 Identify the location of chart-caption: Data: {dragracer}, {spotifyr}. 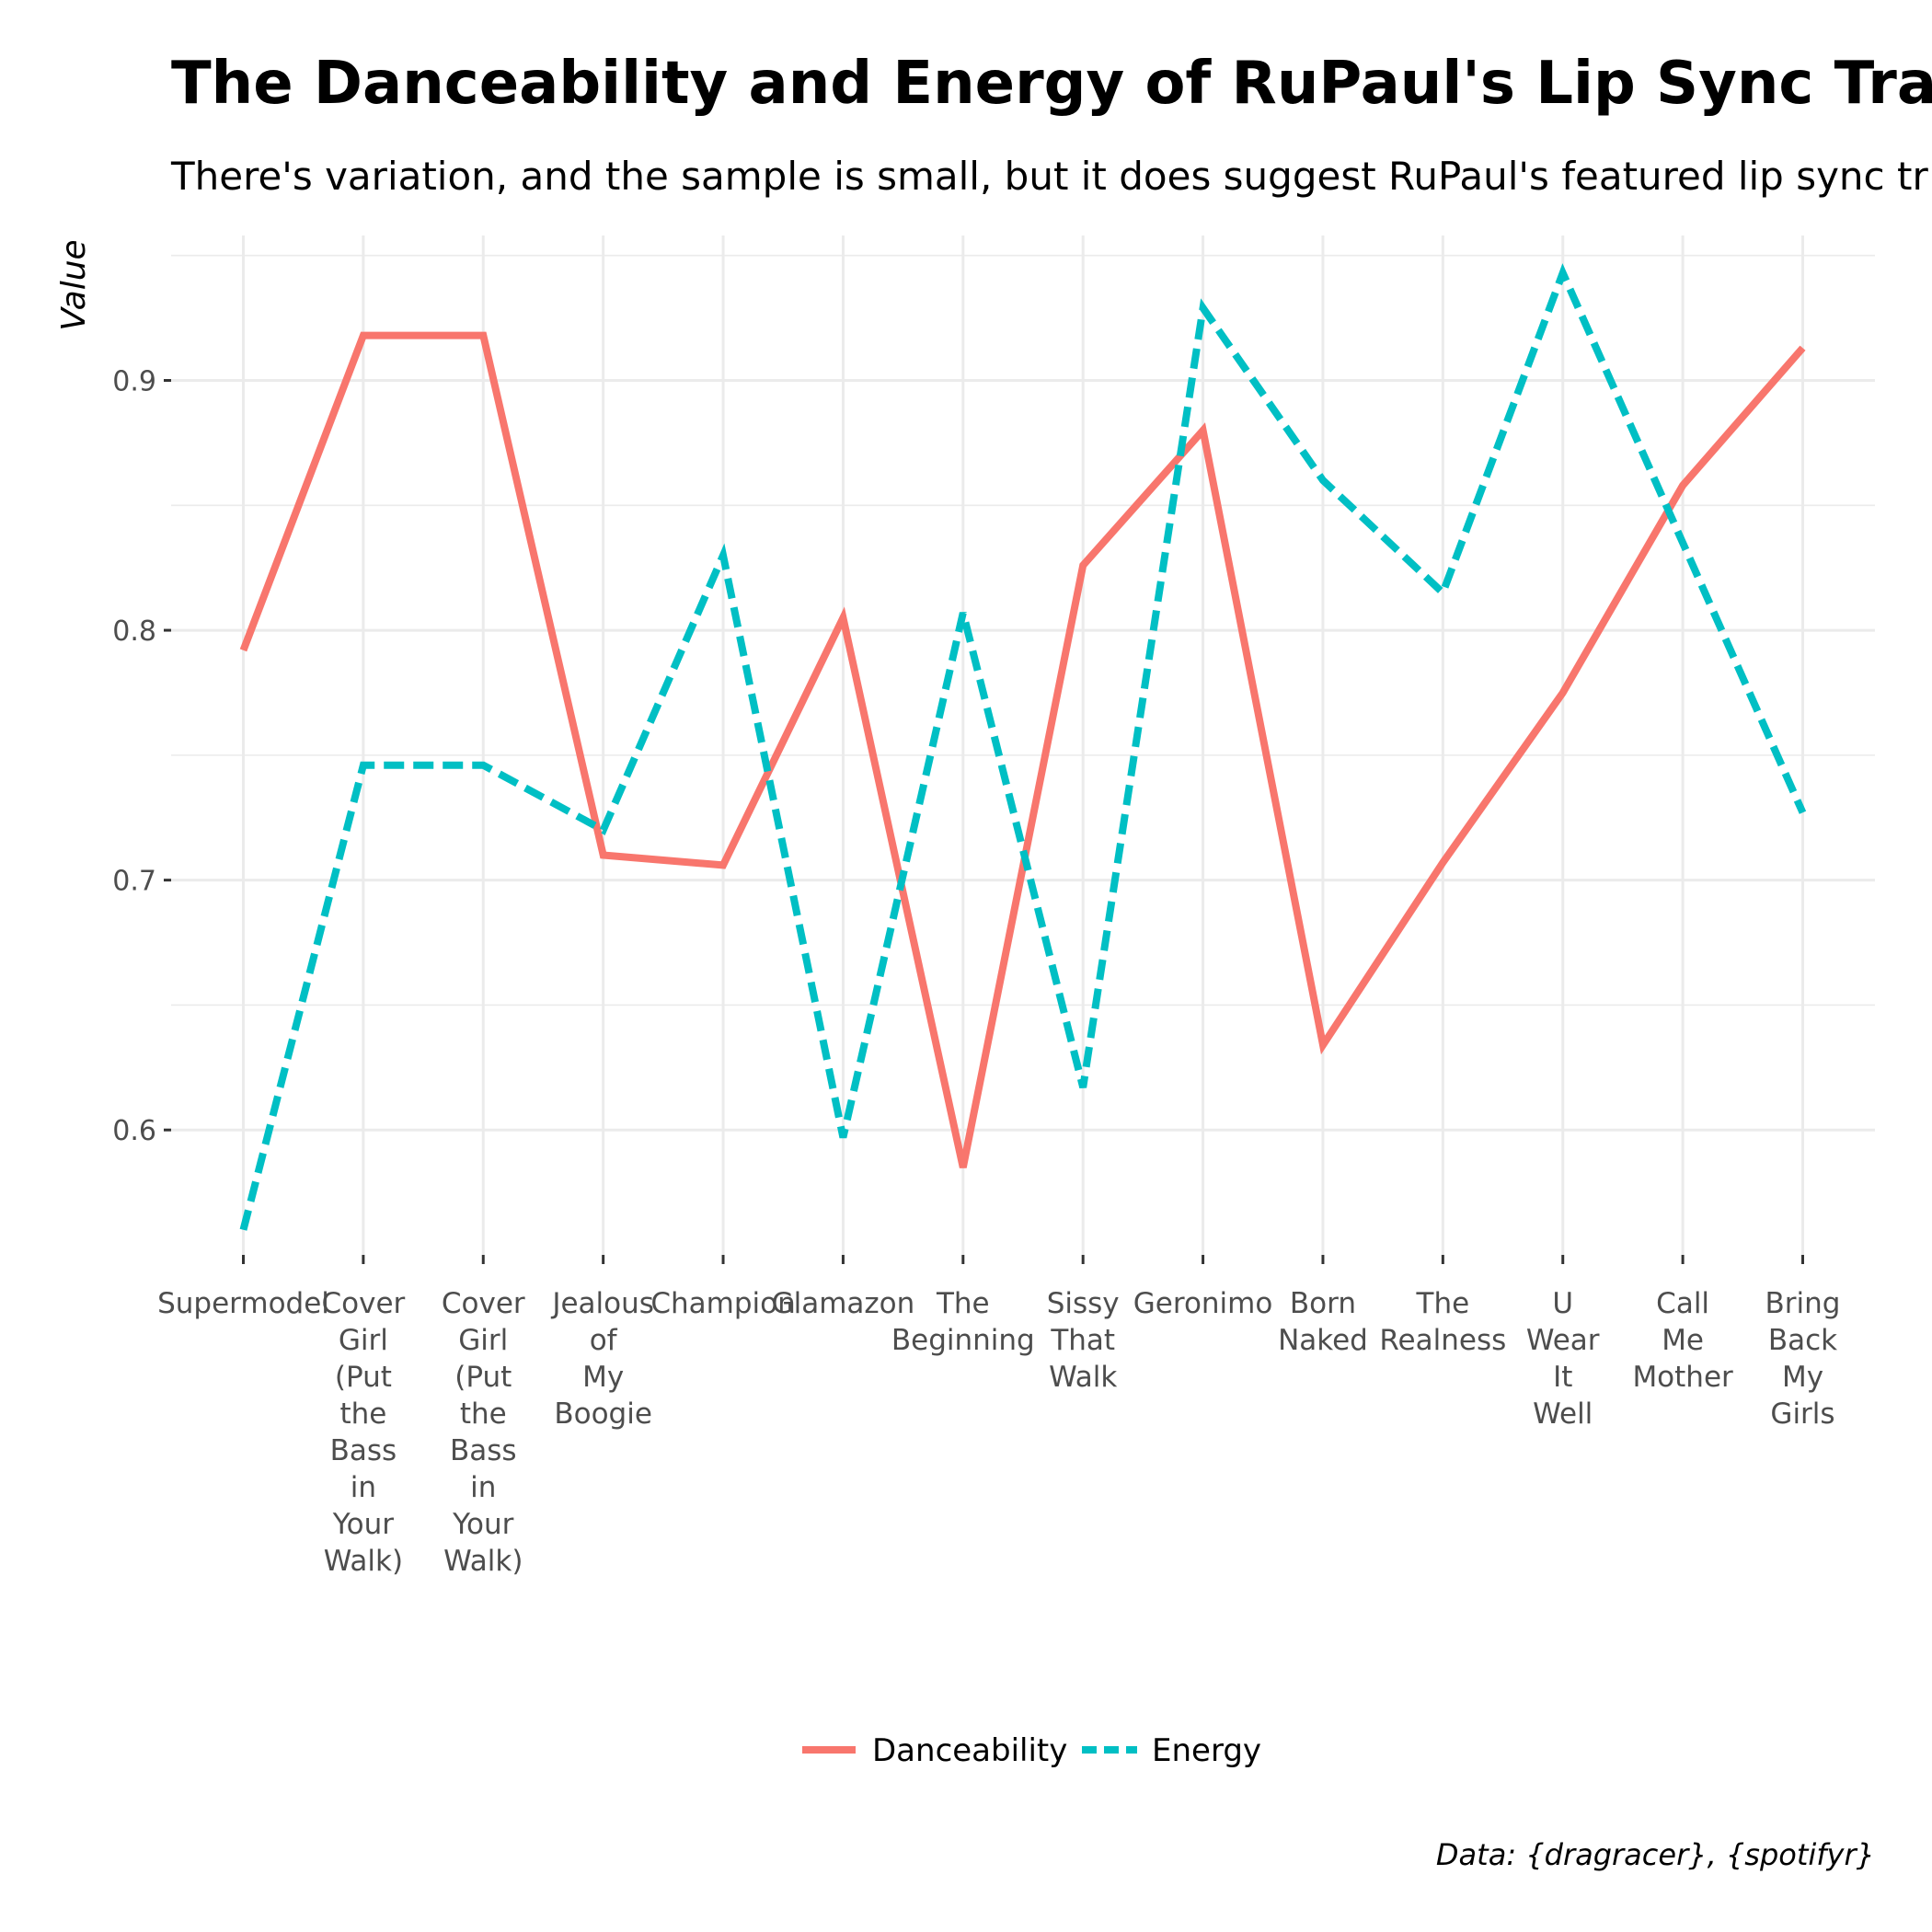
(1655, 1854).